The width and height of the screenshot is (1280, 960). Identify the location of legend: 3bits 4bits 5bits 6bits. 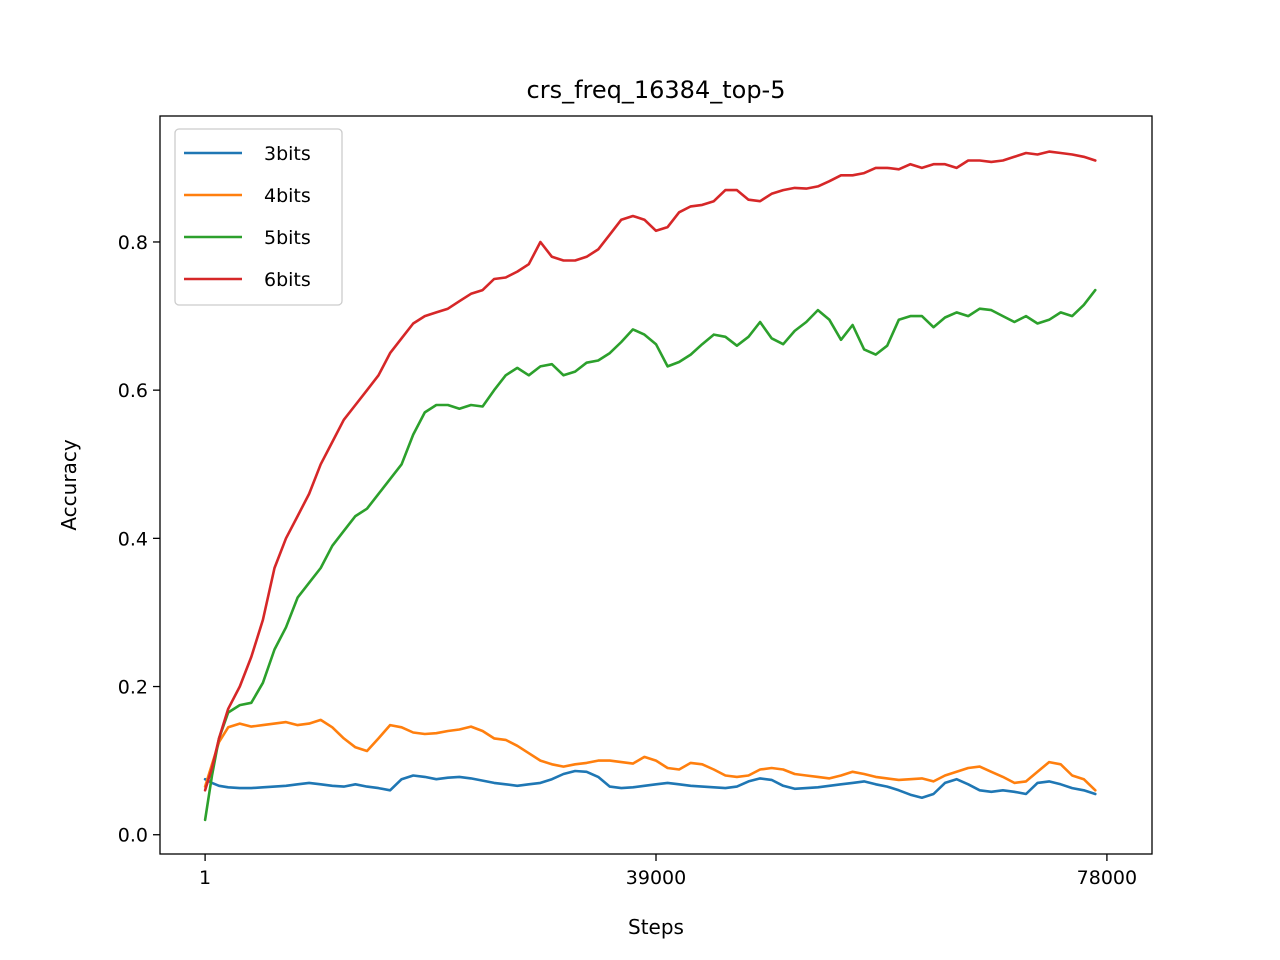
(258, 217).